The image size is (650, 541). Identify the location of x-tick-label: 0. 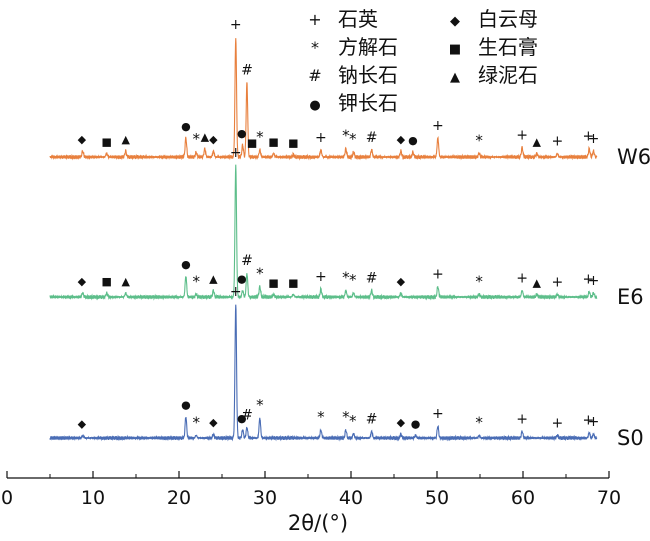
(7, 498).